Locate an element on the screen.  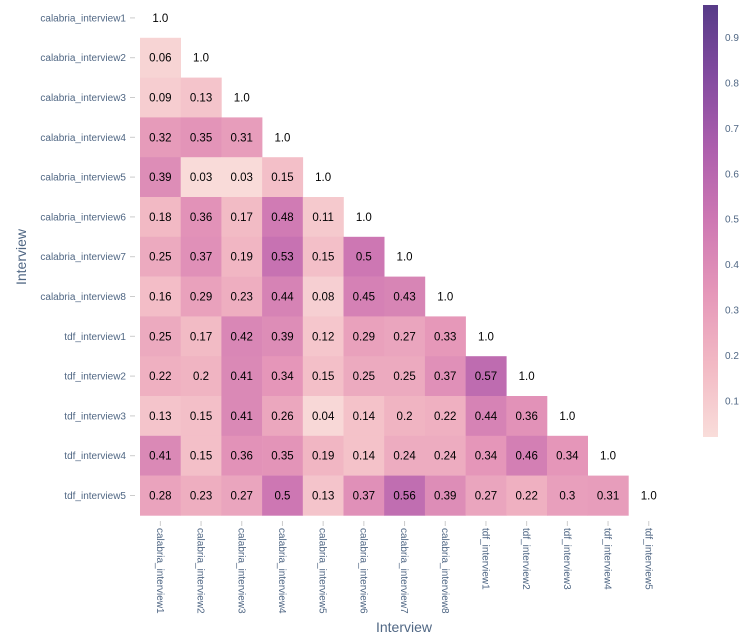
cell-value-label: 0.57 is located at coordinates (486, 377).